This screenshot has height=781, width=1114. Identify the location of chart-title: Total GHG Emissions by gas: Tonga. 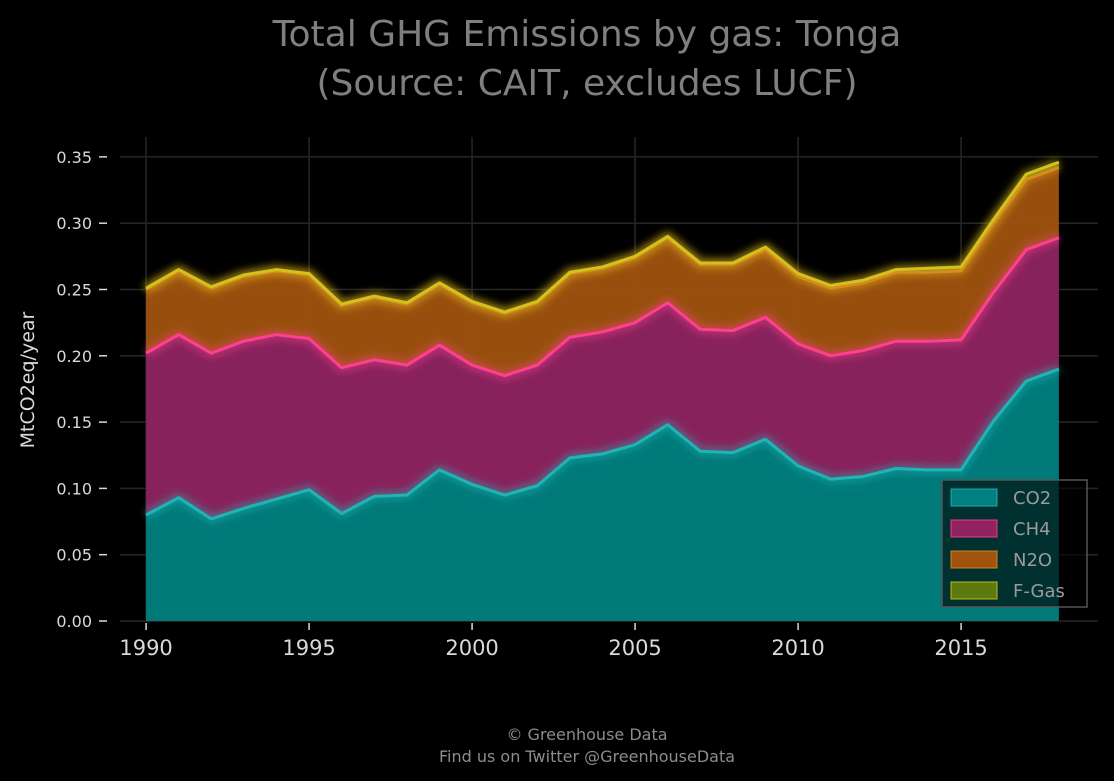
(587, 34).